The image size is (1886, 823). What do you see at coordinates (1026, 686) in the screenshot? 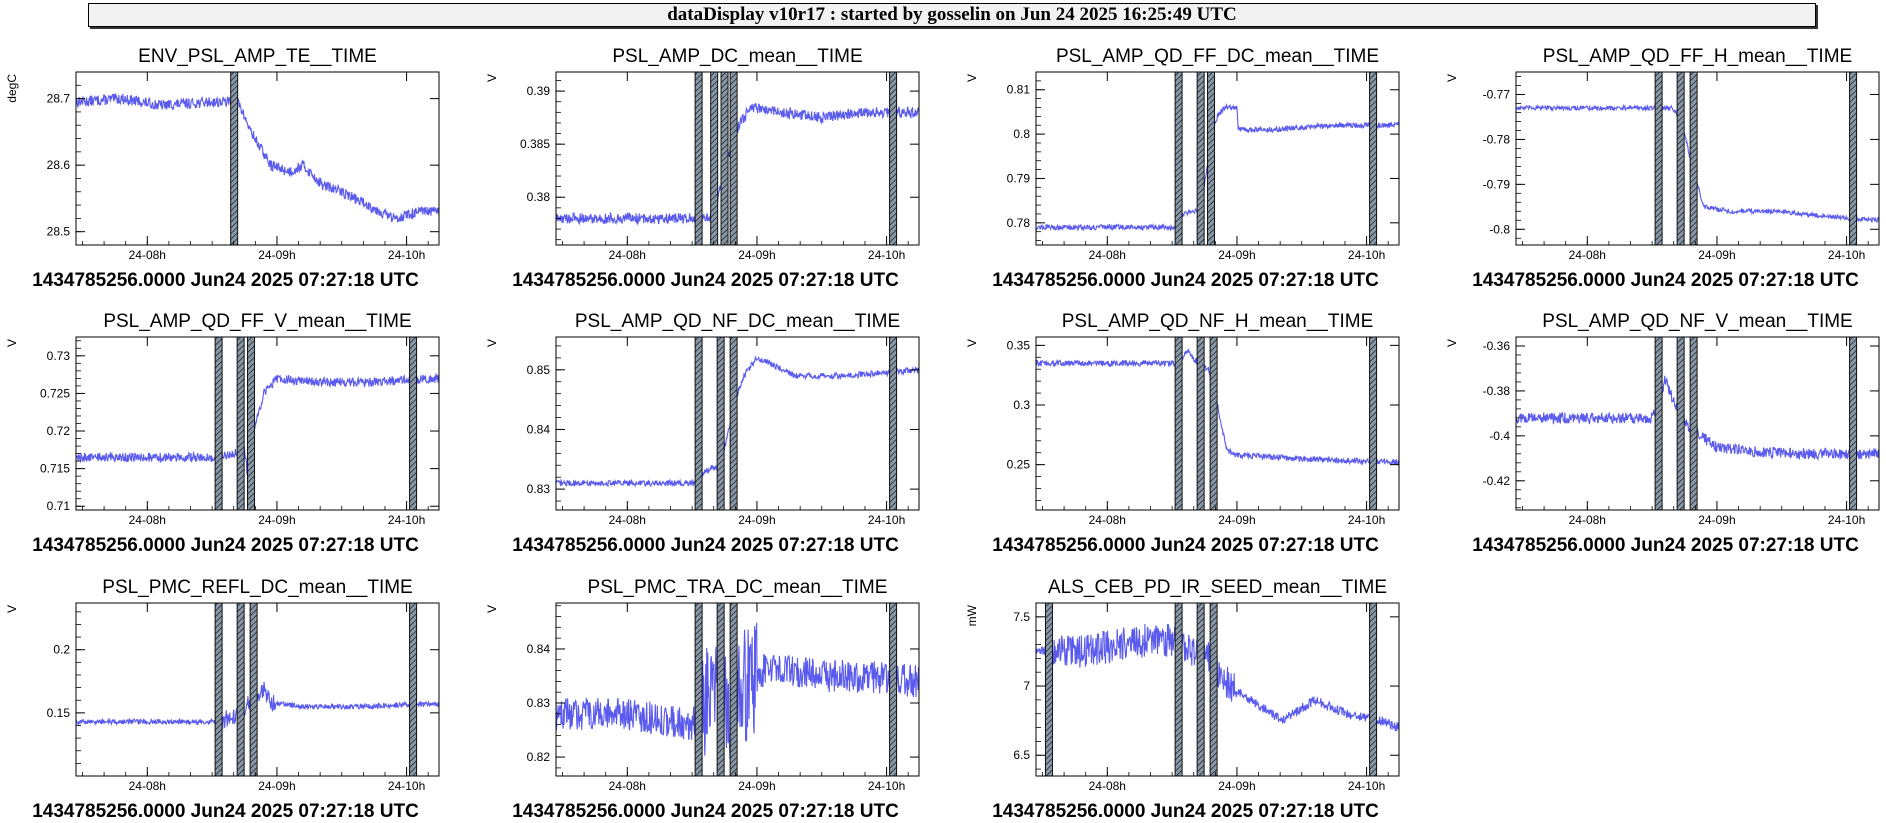
I see `y-tick-label: 7` at bounding box center [1026, 686].